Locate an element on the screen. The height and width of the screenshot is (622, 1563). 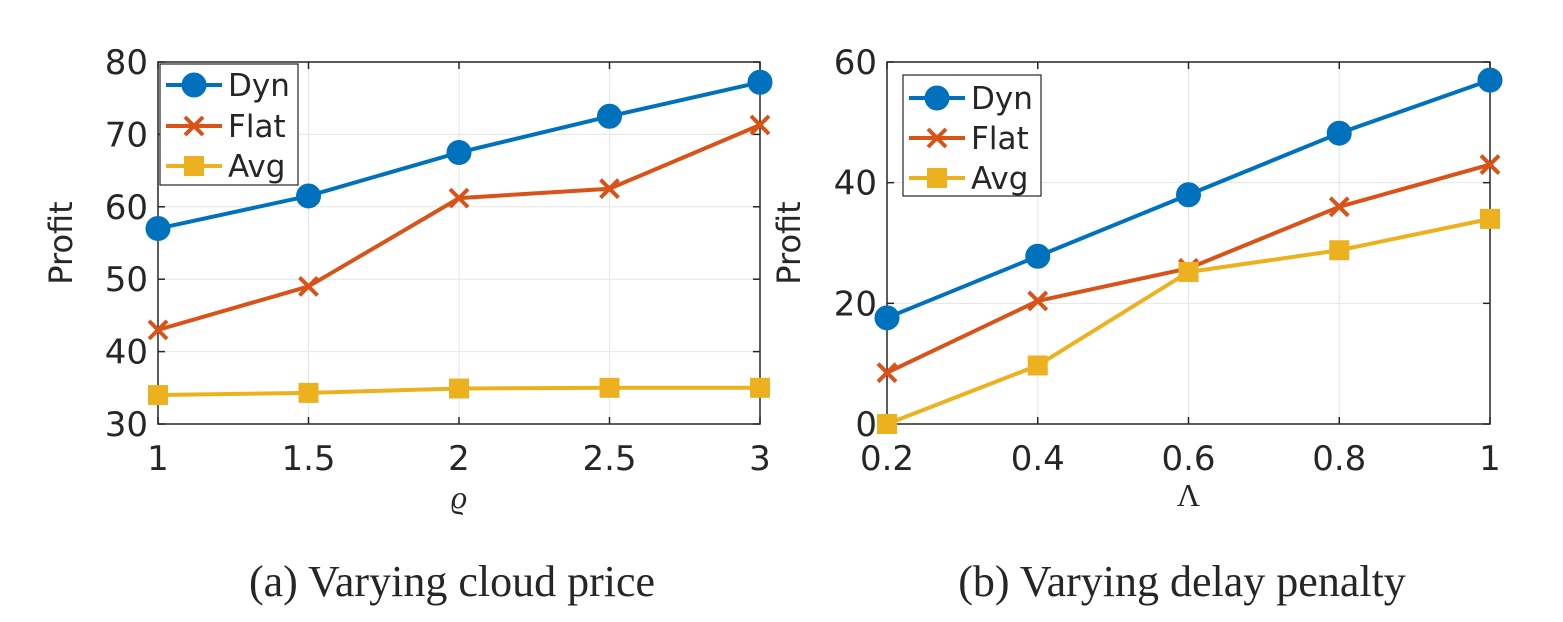
x-tick-label: 0.4 is located at coordinates (1038, 459).